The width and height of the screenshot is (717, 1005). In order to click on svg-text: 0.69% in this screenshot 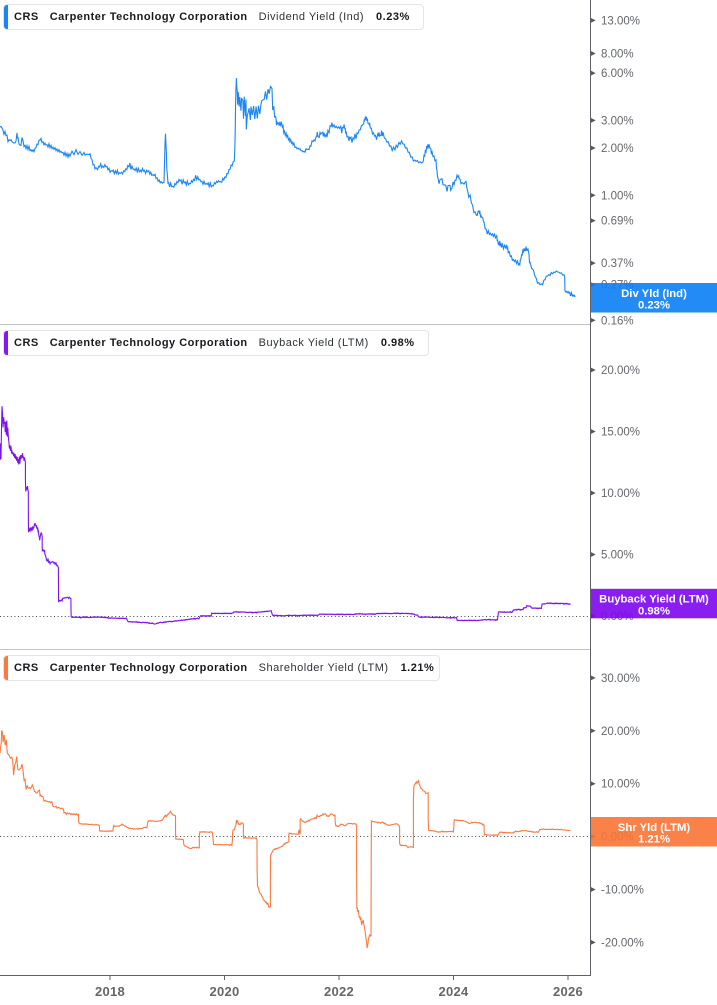, I will do `click(617, 222)`.